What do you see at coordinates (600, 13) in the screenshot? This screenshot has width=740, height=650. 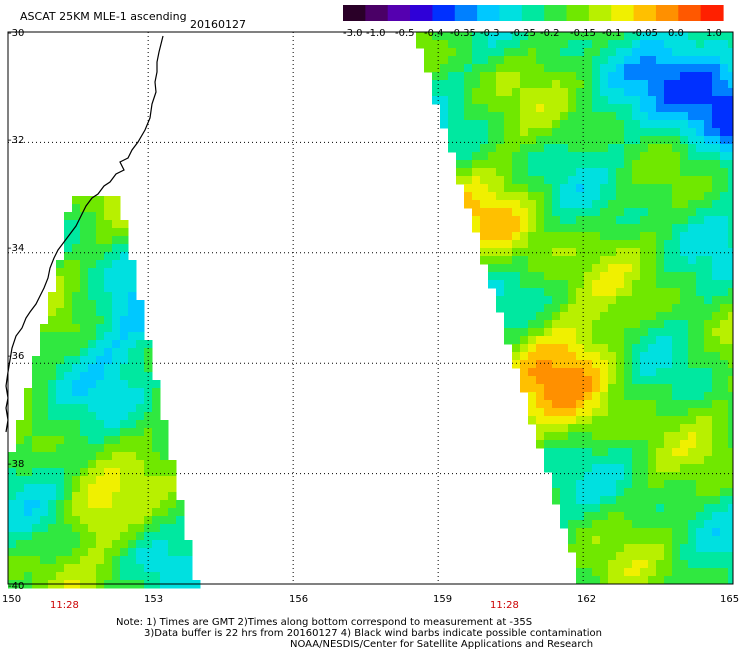 I see `colorbar-swatch` at bounding box center [600, 13].